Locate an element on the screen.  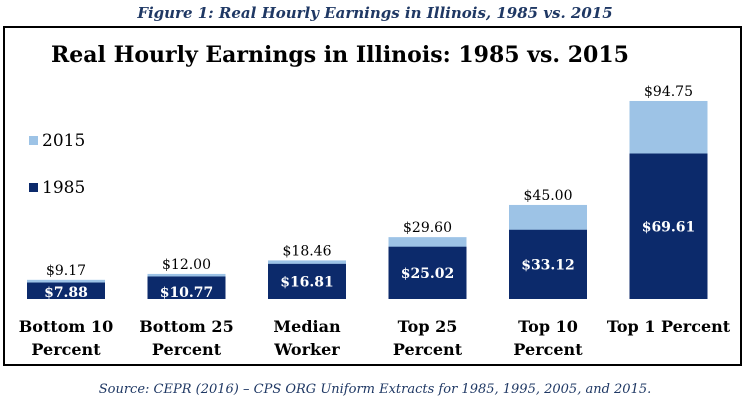
data-label-1985: $7.88 is located at coordinates (66, 293).